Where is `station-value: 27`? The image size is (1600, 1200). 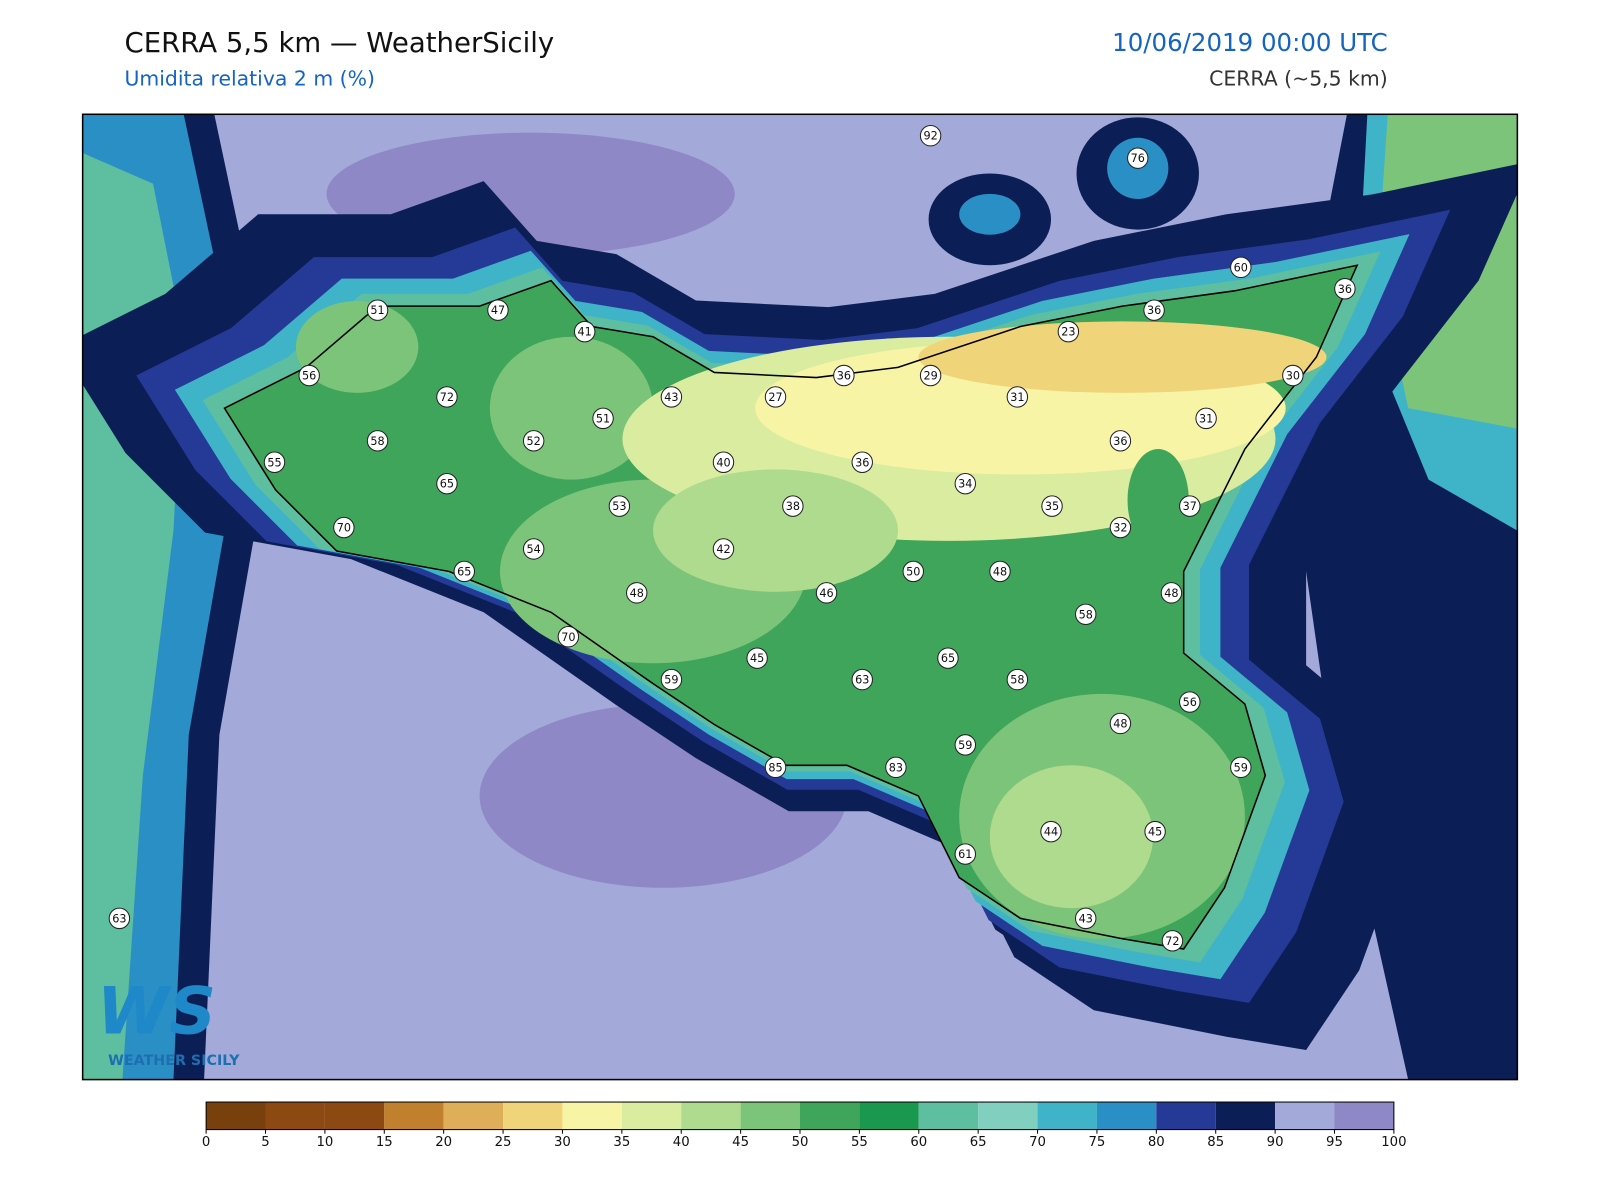 station-value: 27 is located at coordinates (775, 397).